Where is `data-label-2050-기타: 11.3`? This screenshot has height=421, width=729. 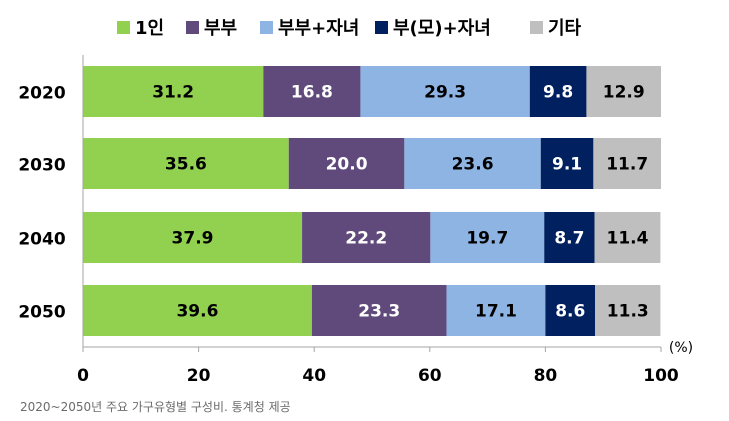
data-label-2050-기타: 11.3 is located at coordinates (628, 312).